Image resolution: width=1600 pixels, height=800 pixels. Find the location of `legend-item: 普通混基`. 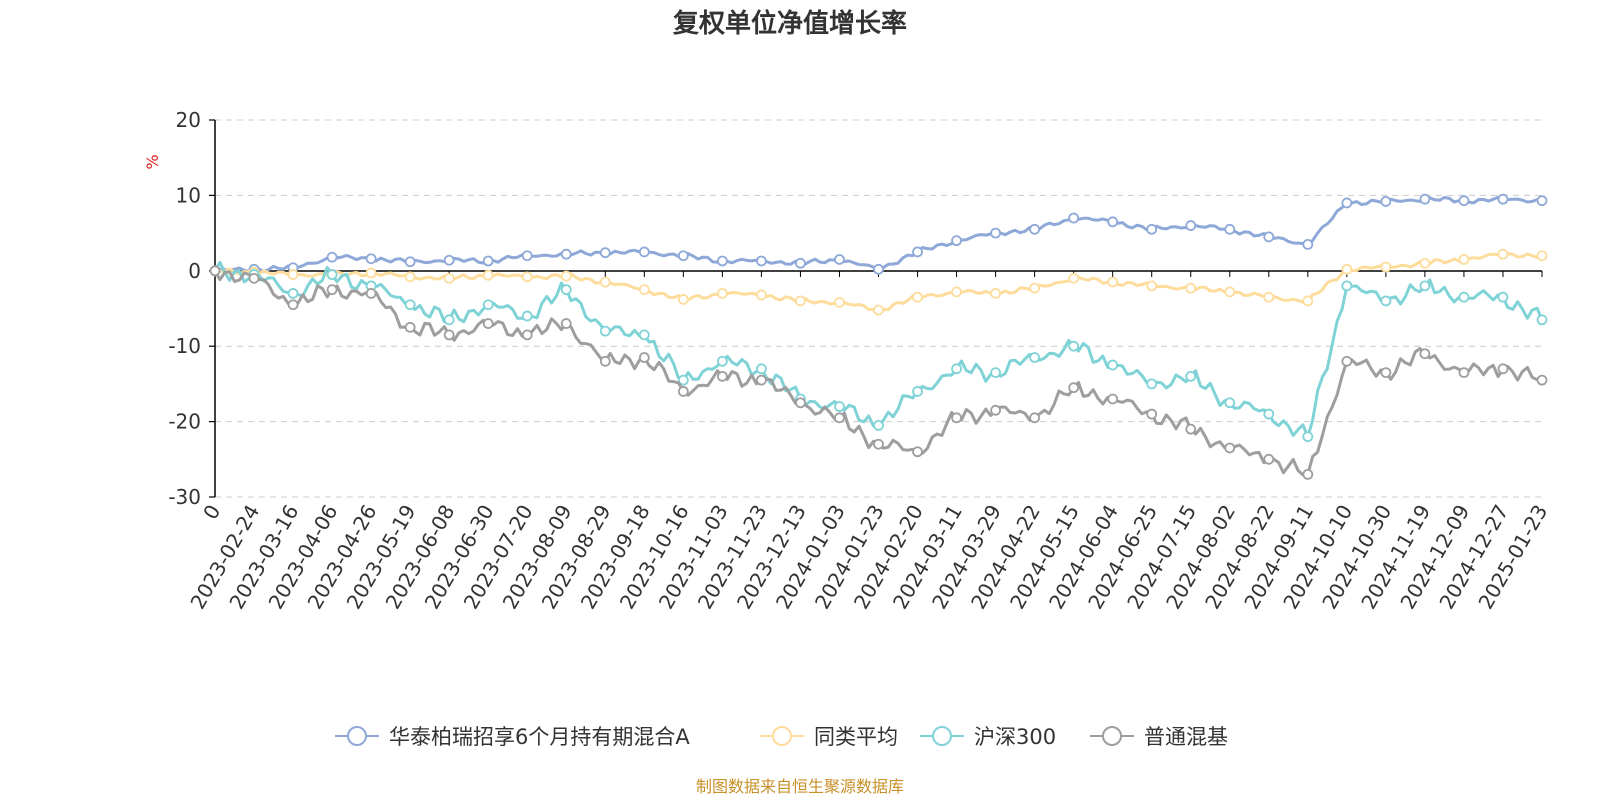

legend-item: 普通混基 is located at coordinates (1159, 737).